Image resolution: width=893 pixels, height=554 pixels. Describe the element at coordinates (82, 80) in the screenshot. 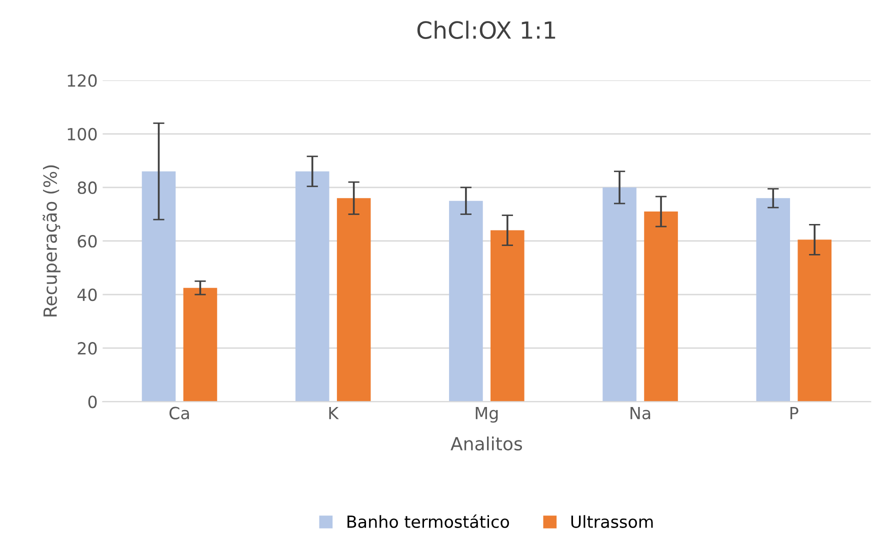

I see `y-tick-label: 120` at that location.